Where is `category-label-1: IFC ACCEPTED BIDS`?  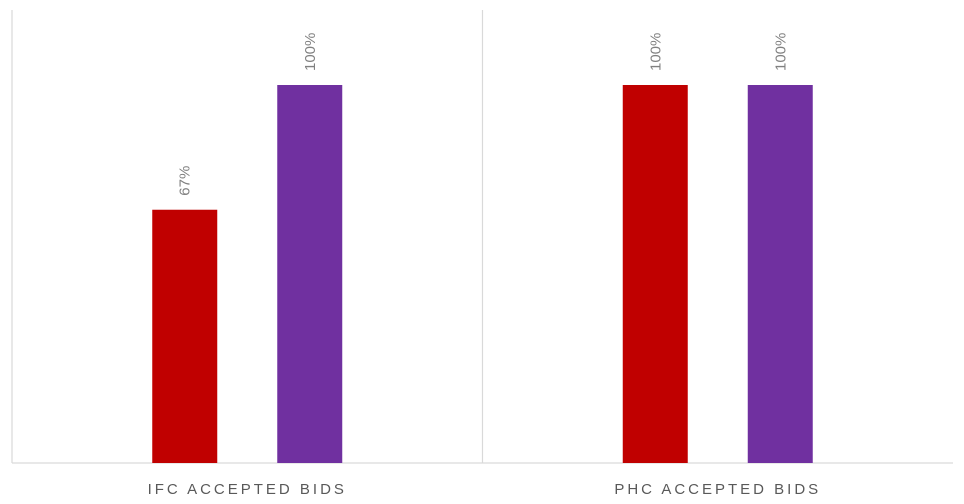
category-label-1: IFC ACCEPTED BIDS is located at coordinates (247, 489).